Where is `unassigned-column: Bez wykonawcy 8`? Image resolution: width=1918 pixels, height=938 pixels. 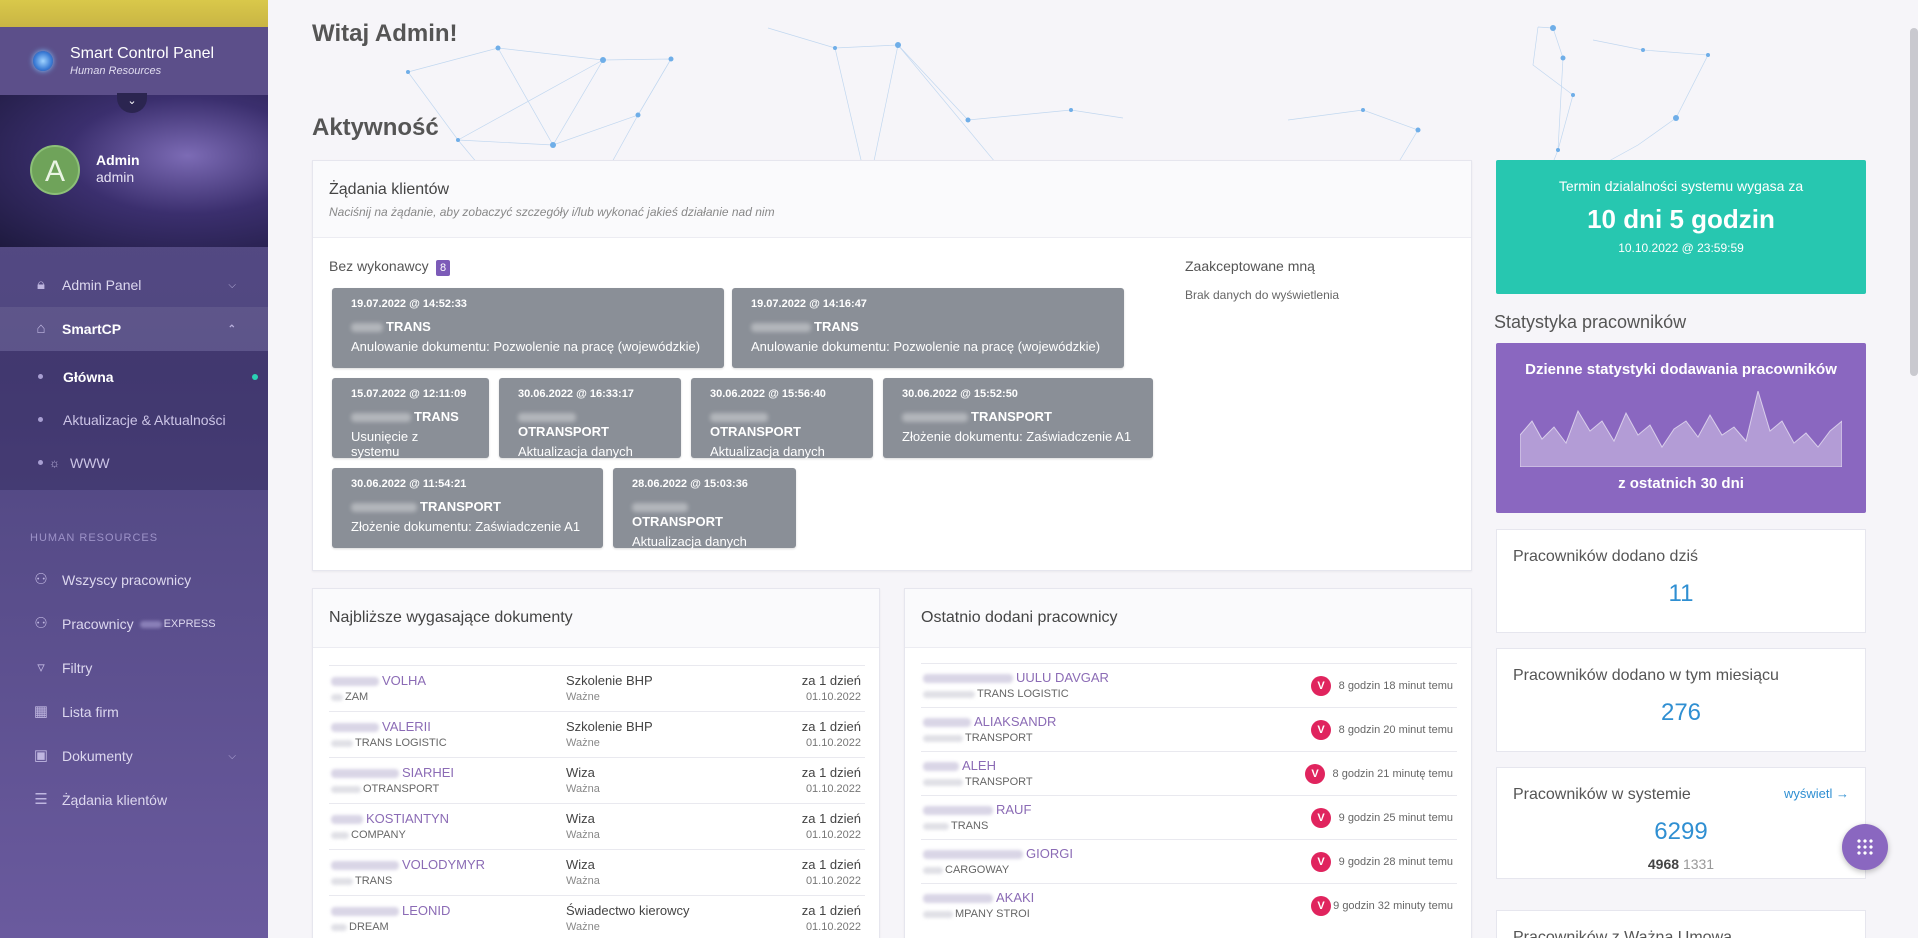 unassigned-column: Bez wykonawcy 8 is located at coordinates (390, 267).